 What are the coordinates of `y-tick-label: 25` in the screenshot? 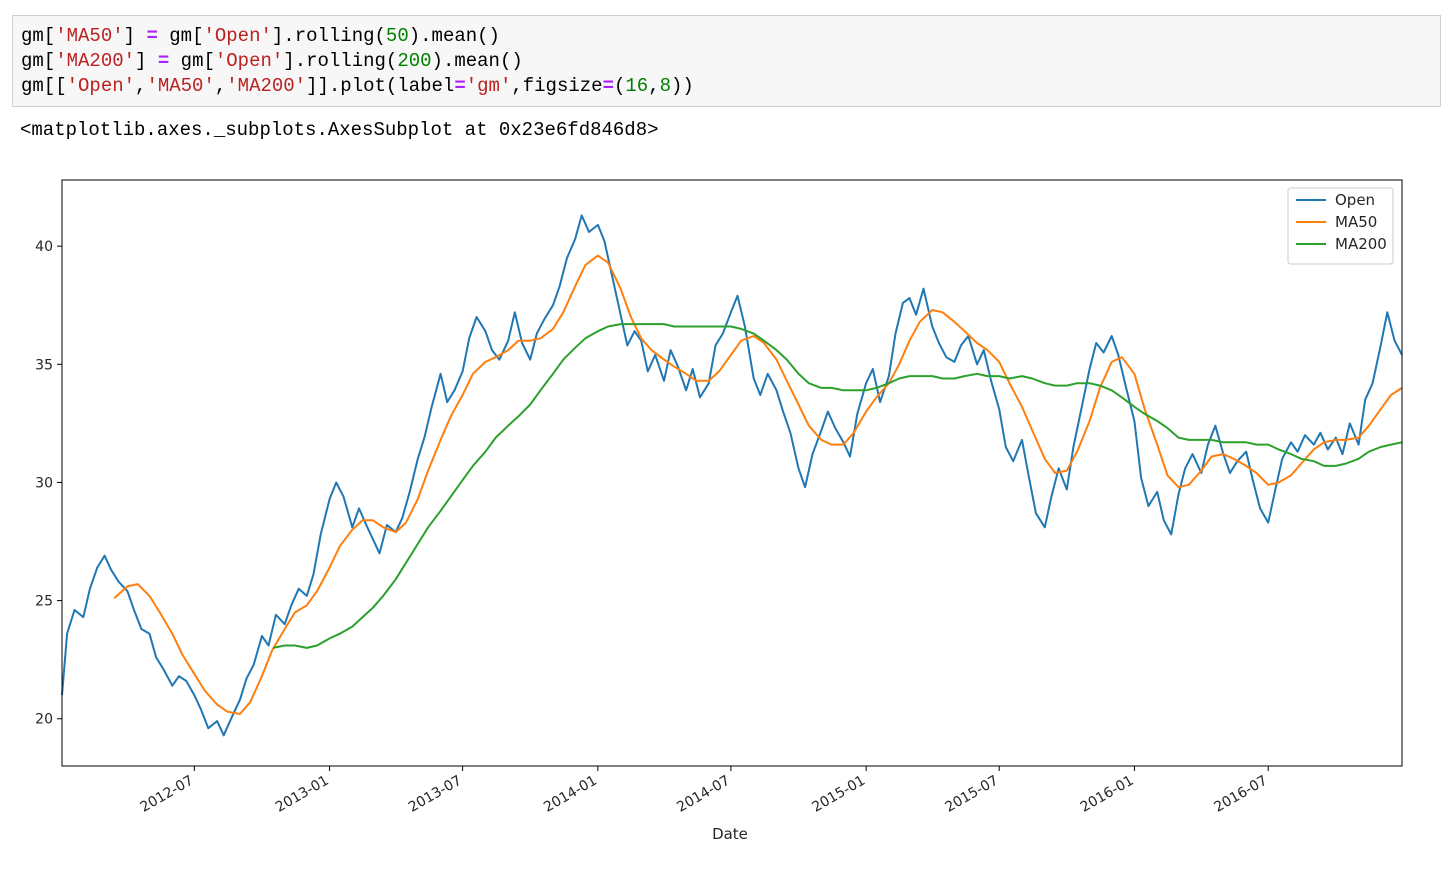 It's located at (44, 602).